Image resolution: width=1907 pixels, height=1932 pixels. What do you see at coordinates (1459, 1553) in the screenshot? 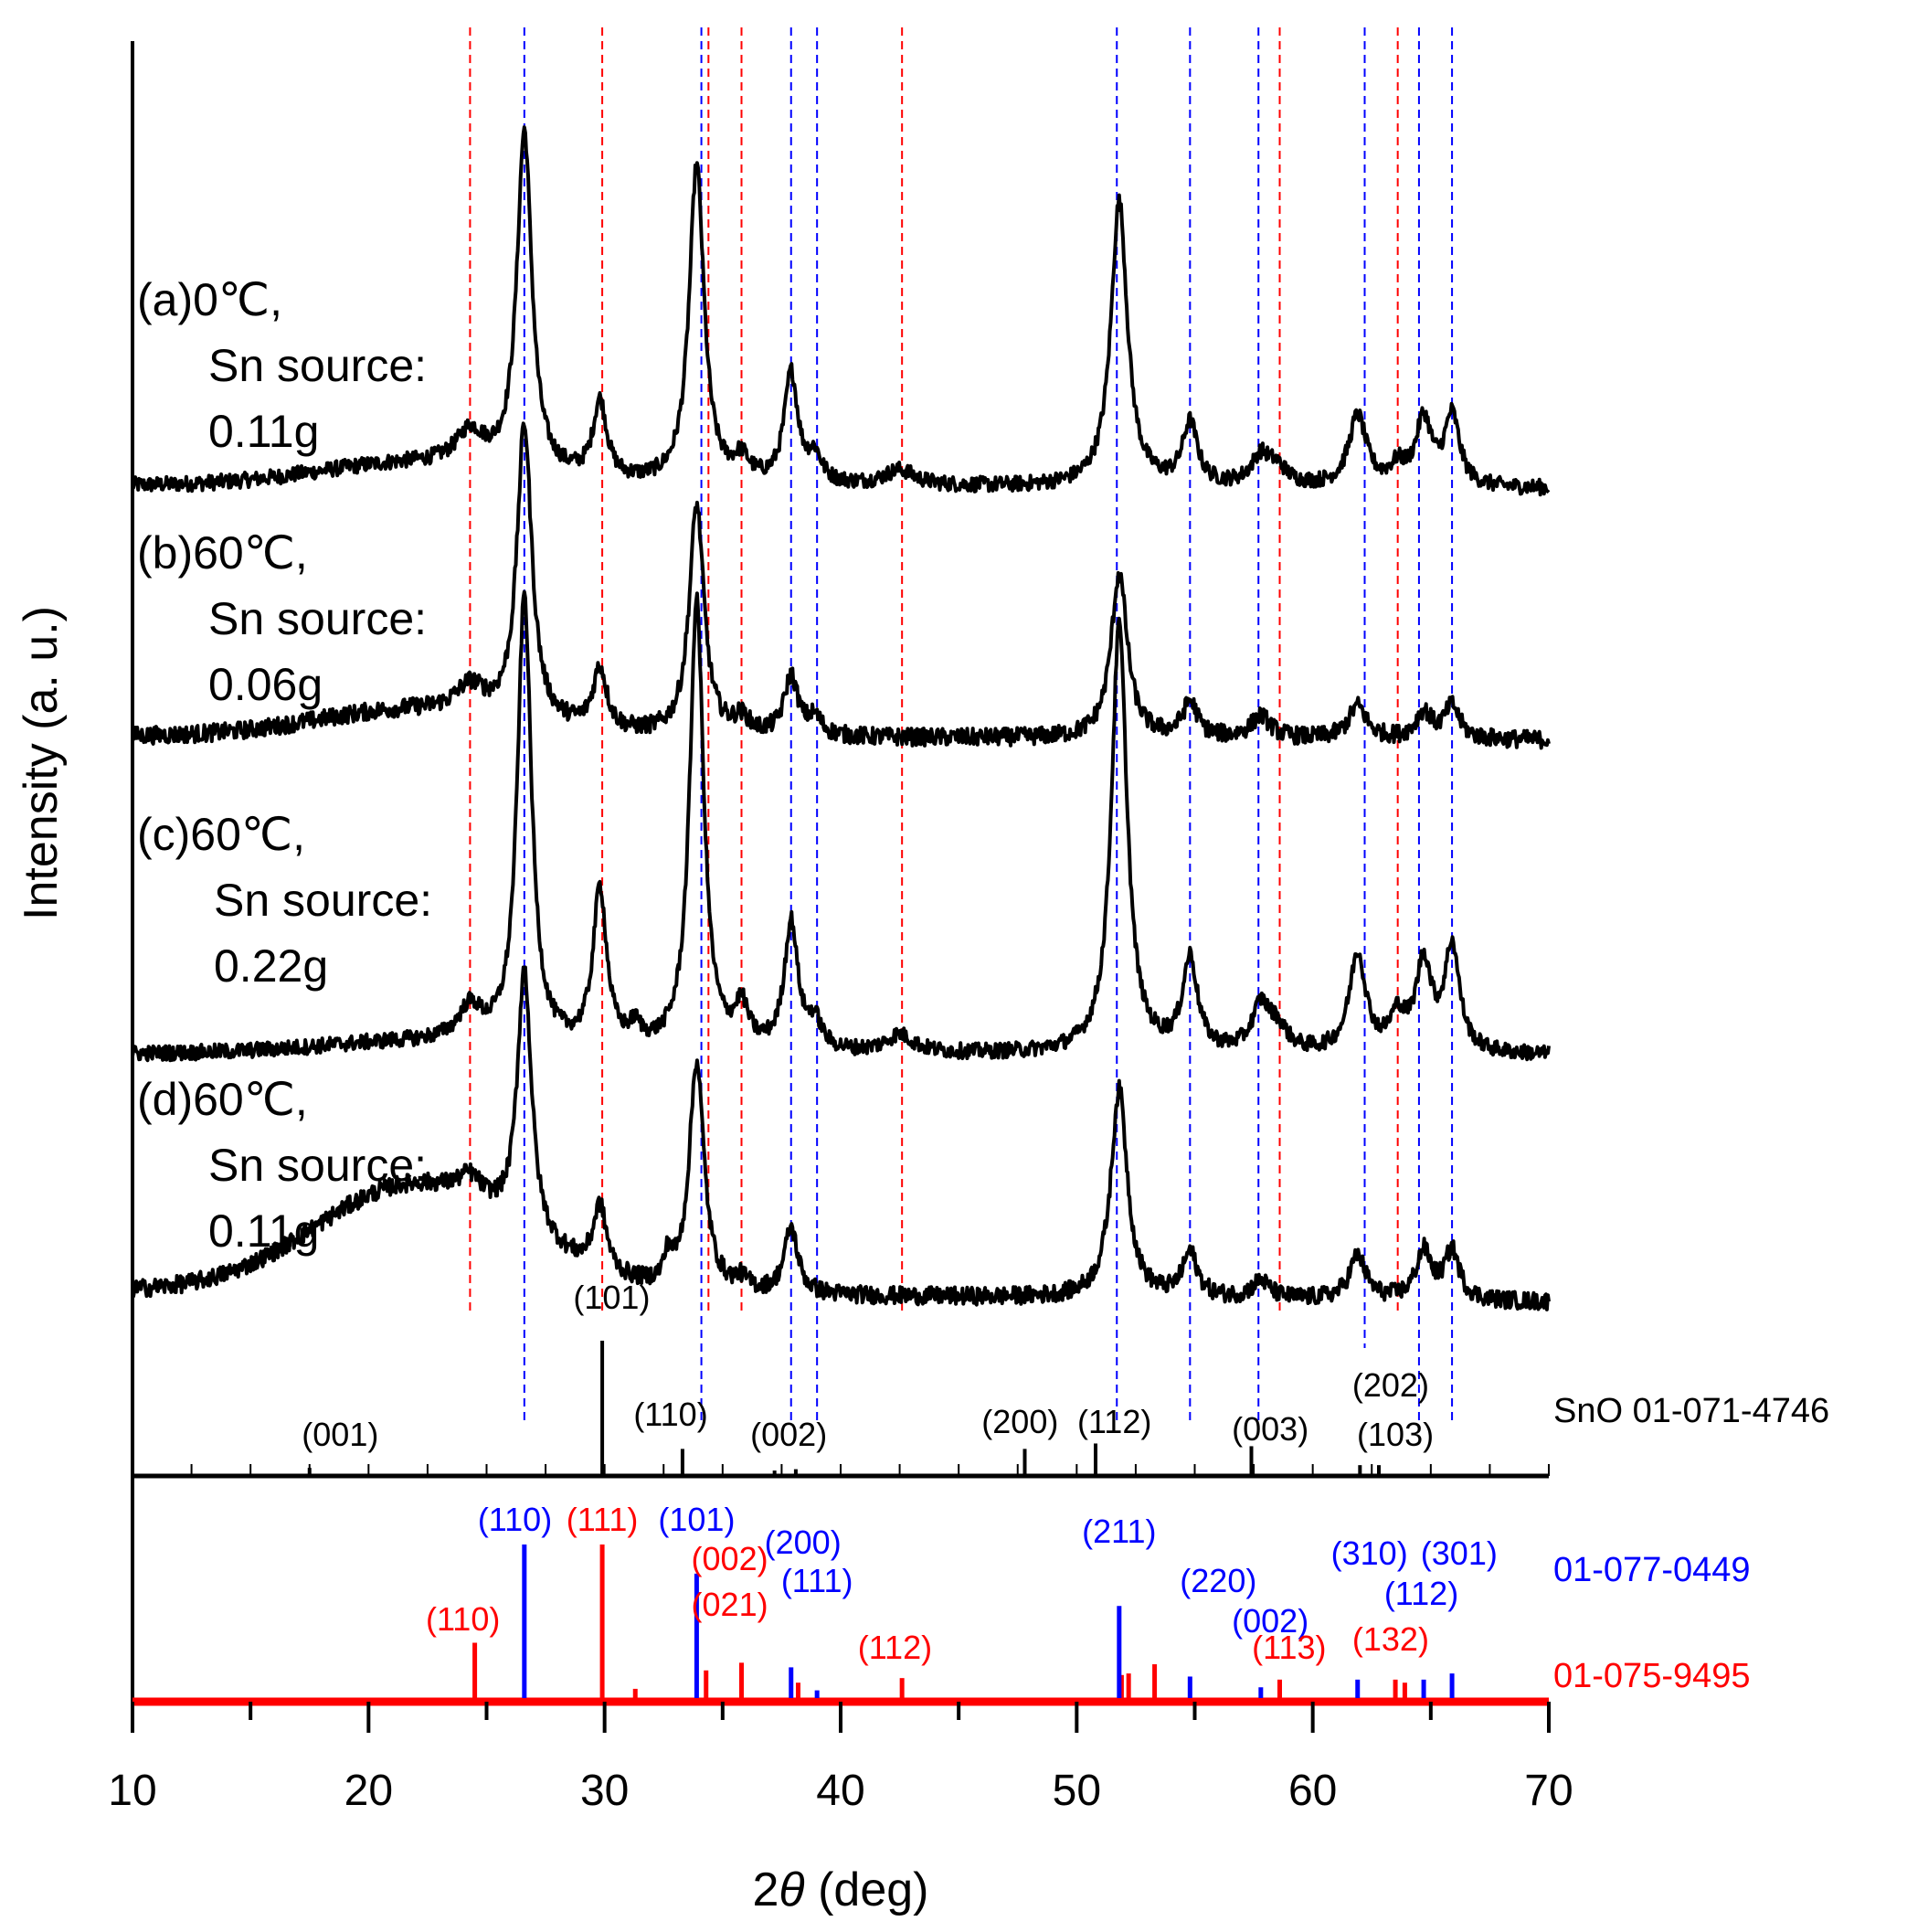
I see `blue-hkl-label: (301)` at bounding box center [1459, 1553].